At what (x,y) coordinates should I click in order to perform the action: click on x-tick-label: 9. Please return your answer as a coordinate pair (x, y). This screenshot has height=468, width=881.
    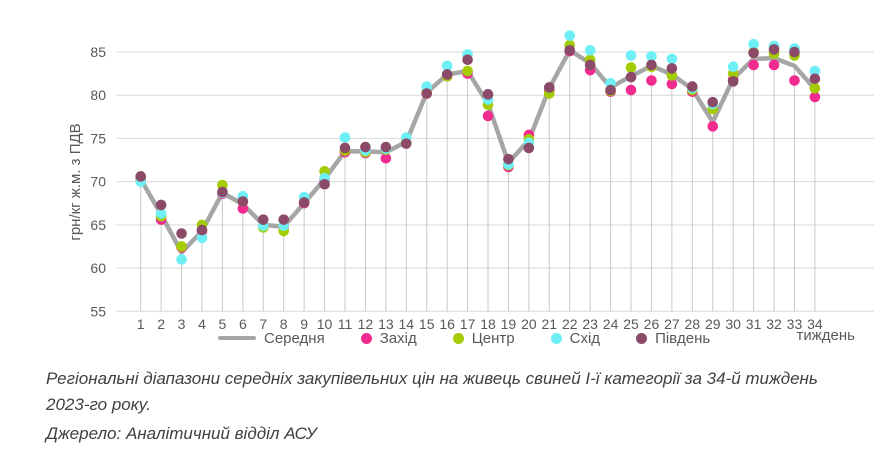
    Looking at the image, I should click on (304, 324).